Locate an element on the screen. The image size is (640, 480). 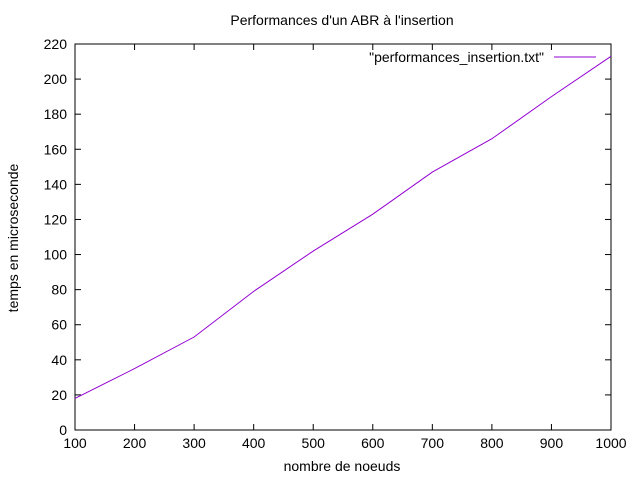
legend-label: "performances_insertion.txt" is located at coordinates (456, 57).